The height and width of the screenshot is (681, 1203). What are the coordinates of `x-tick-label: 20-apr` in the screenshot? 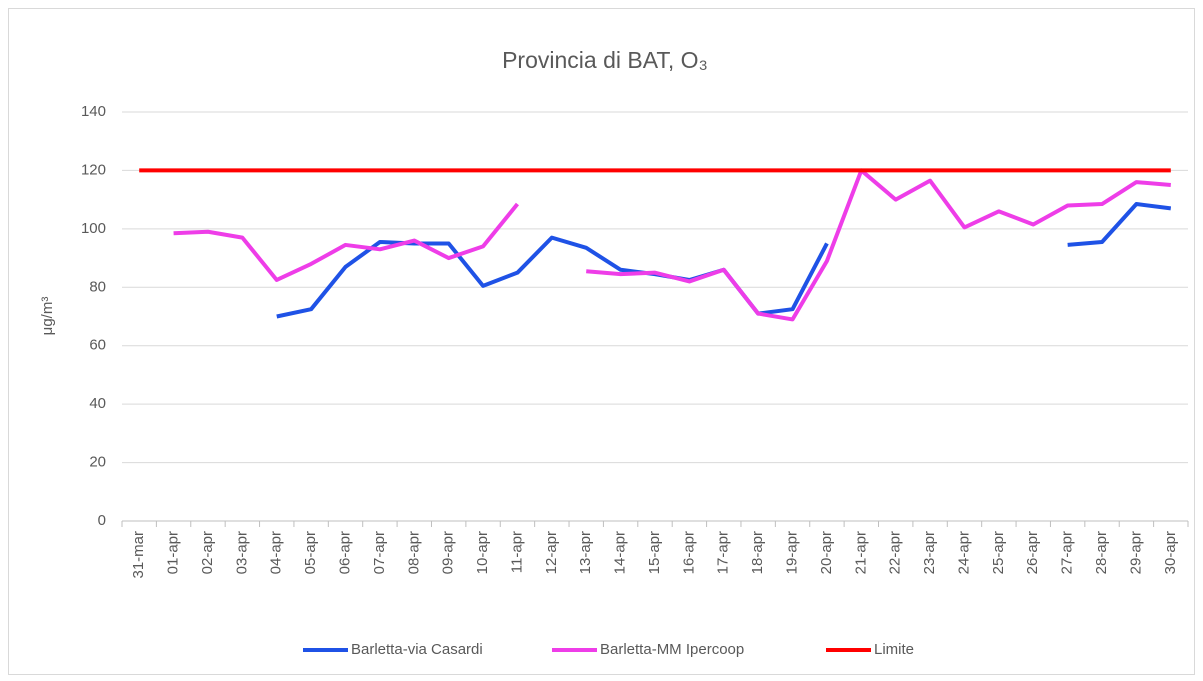 It's located at (826, 552).